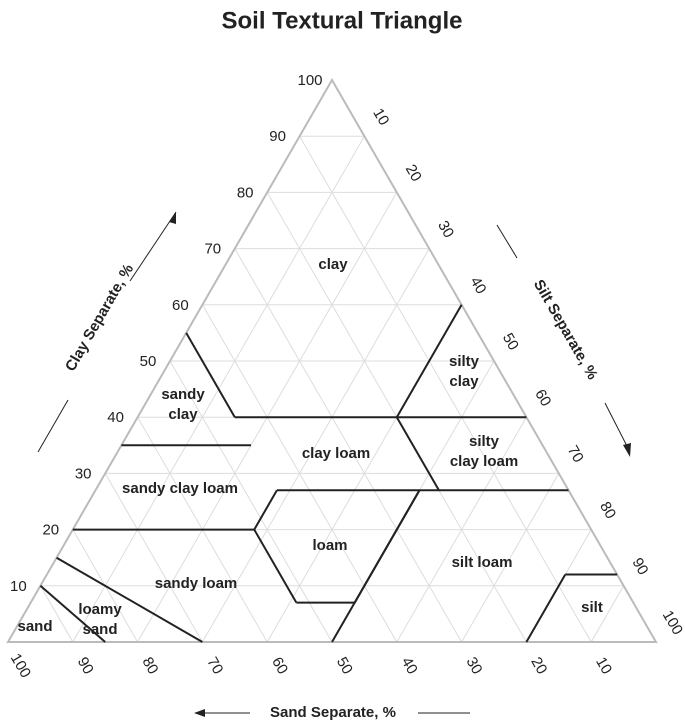 This screenshot has height=726, width=685. Describe the element at coordinates (575, 454) in the screenshot. I see `silt-tick-label: 70` at that location.